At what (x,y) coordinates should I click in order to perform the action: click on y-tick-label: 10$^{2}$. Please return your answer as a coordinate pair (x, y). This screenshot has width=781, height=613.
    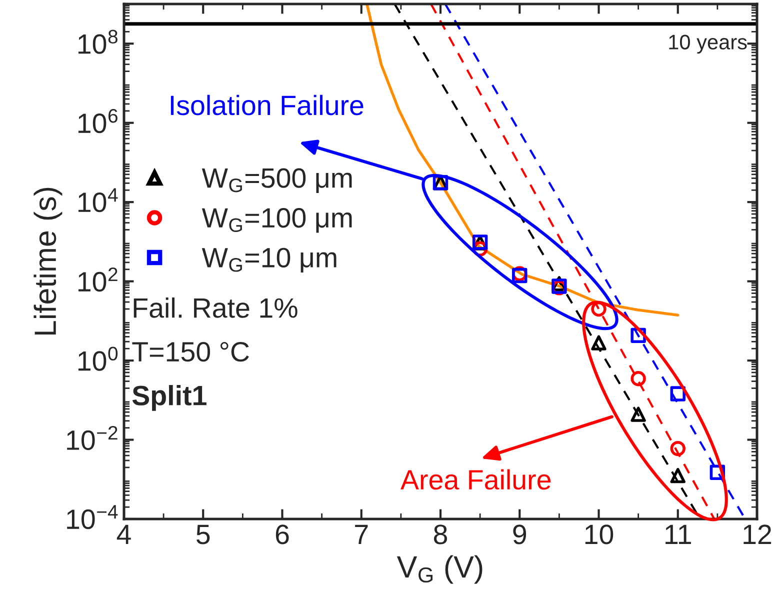
    Looking at the image, I should click on (98, 279).